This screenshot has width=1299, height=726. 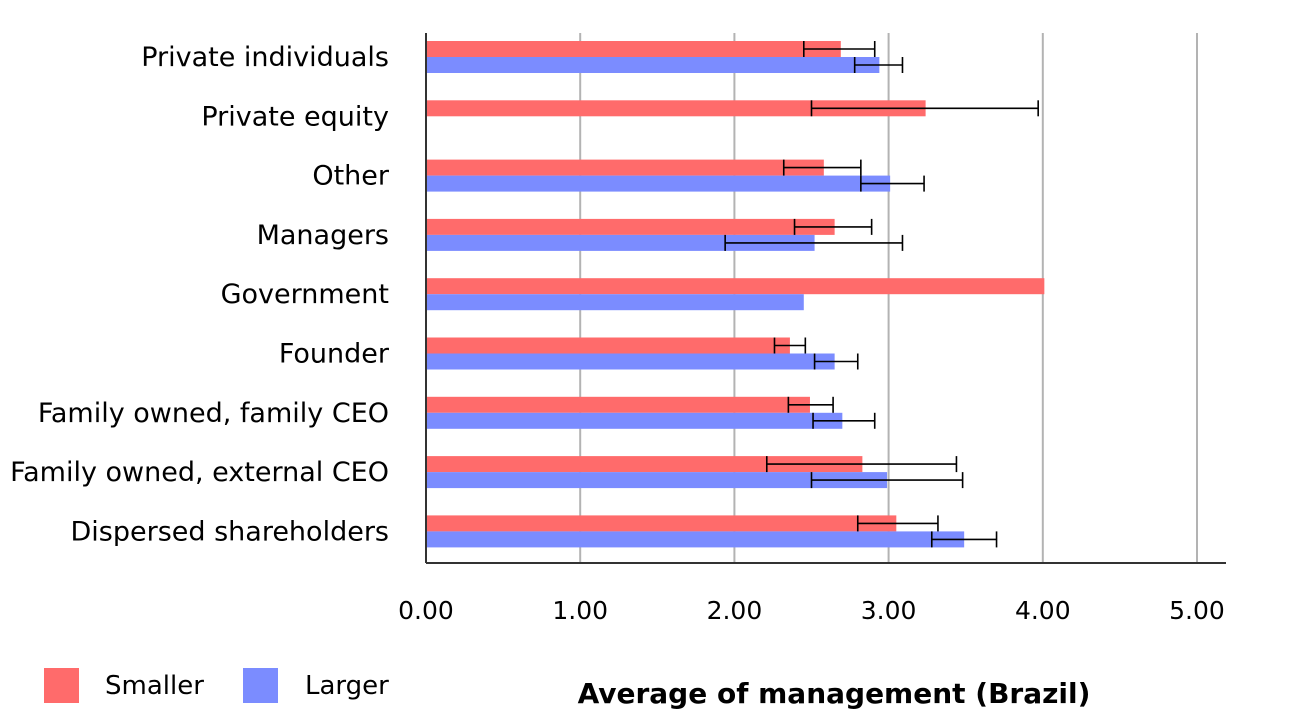 I want to click on legend-swatch-larger, so click(x=260, y=685).